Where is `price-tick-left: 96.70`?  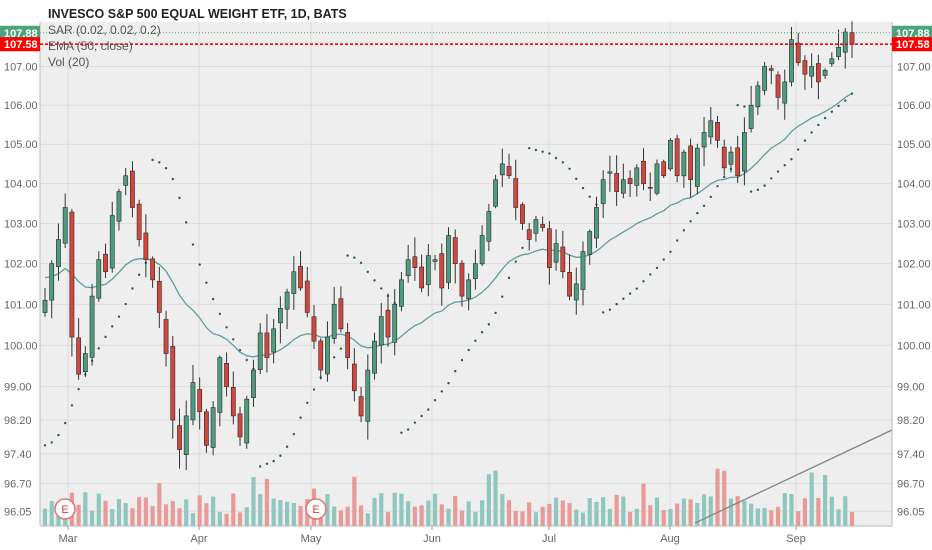
price-tick-left: 96.70 is located at coordinates (18, 485).